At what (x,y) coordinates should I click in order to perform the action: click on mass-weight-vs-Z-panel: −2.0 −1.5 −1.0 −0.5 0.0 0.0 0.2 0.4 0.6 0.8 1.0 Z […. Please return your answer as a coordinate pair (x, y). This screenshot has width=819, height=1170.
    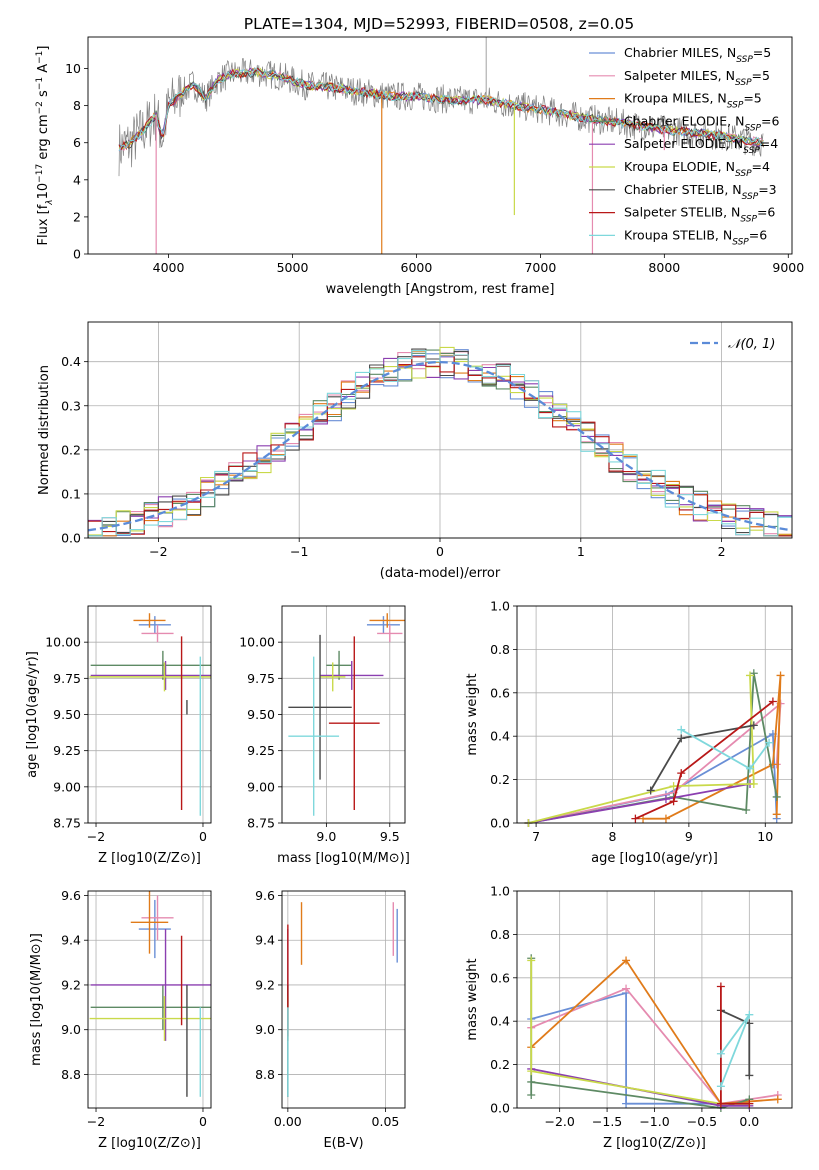
    Looking at the image, I should click on (629, 1017).